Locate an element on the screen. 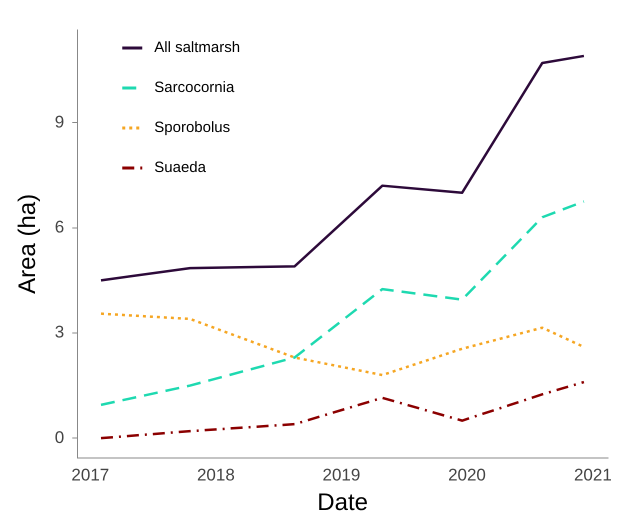 The image size is (622, 520). legend-label: Suaeda is located at coordinates (180, 167).